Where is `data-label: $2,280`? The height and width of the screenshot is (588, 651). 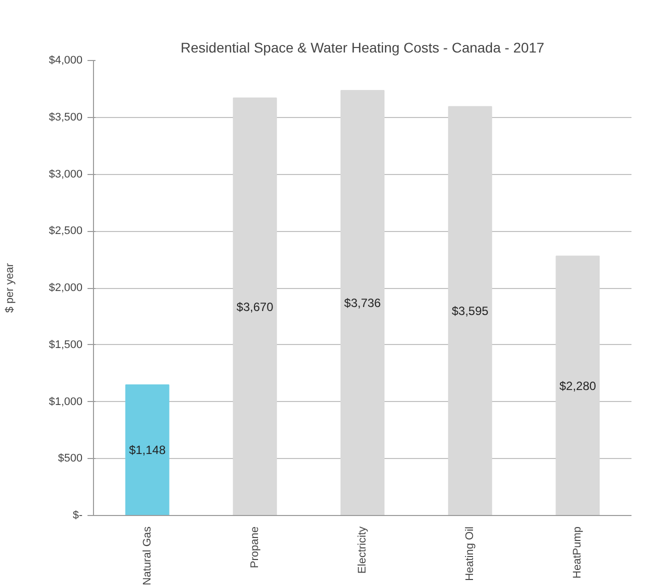 data-label: $2,280 is located at coordinates (577, 385).